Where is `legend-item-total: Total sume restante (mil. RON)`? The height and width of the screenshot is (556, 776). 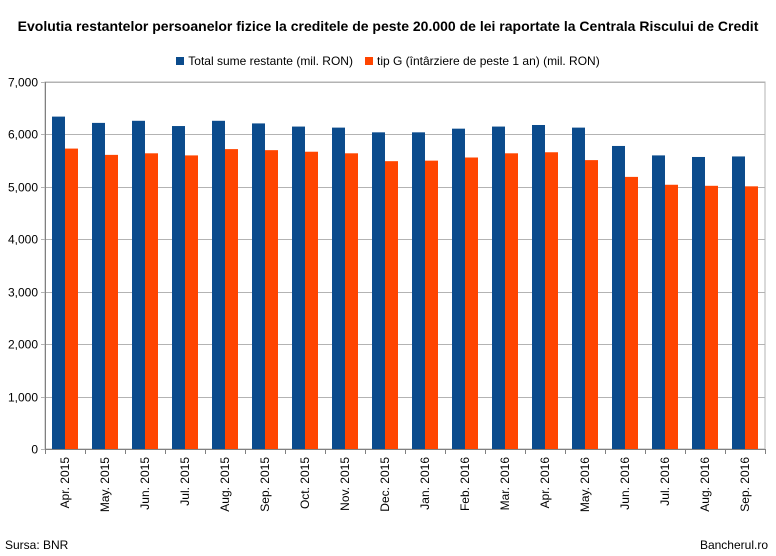
legend-item-total: Total sume restante (mil. RON) is located at coordinates (264, 61).